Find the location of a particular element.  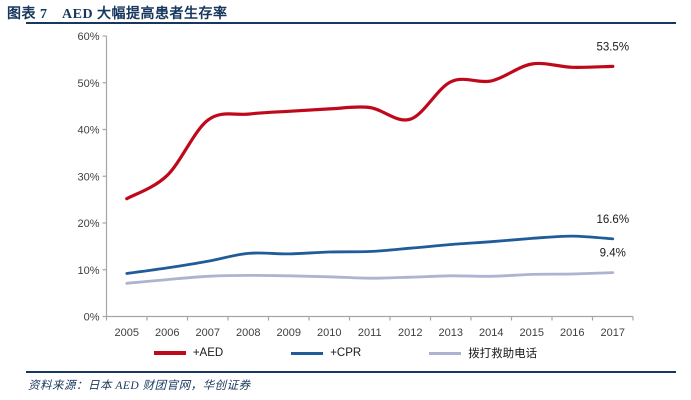

y-axis-tick-label: 30% is located at coordinates (88, 177).